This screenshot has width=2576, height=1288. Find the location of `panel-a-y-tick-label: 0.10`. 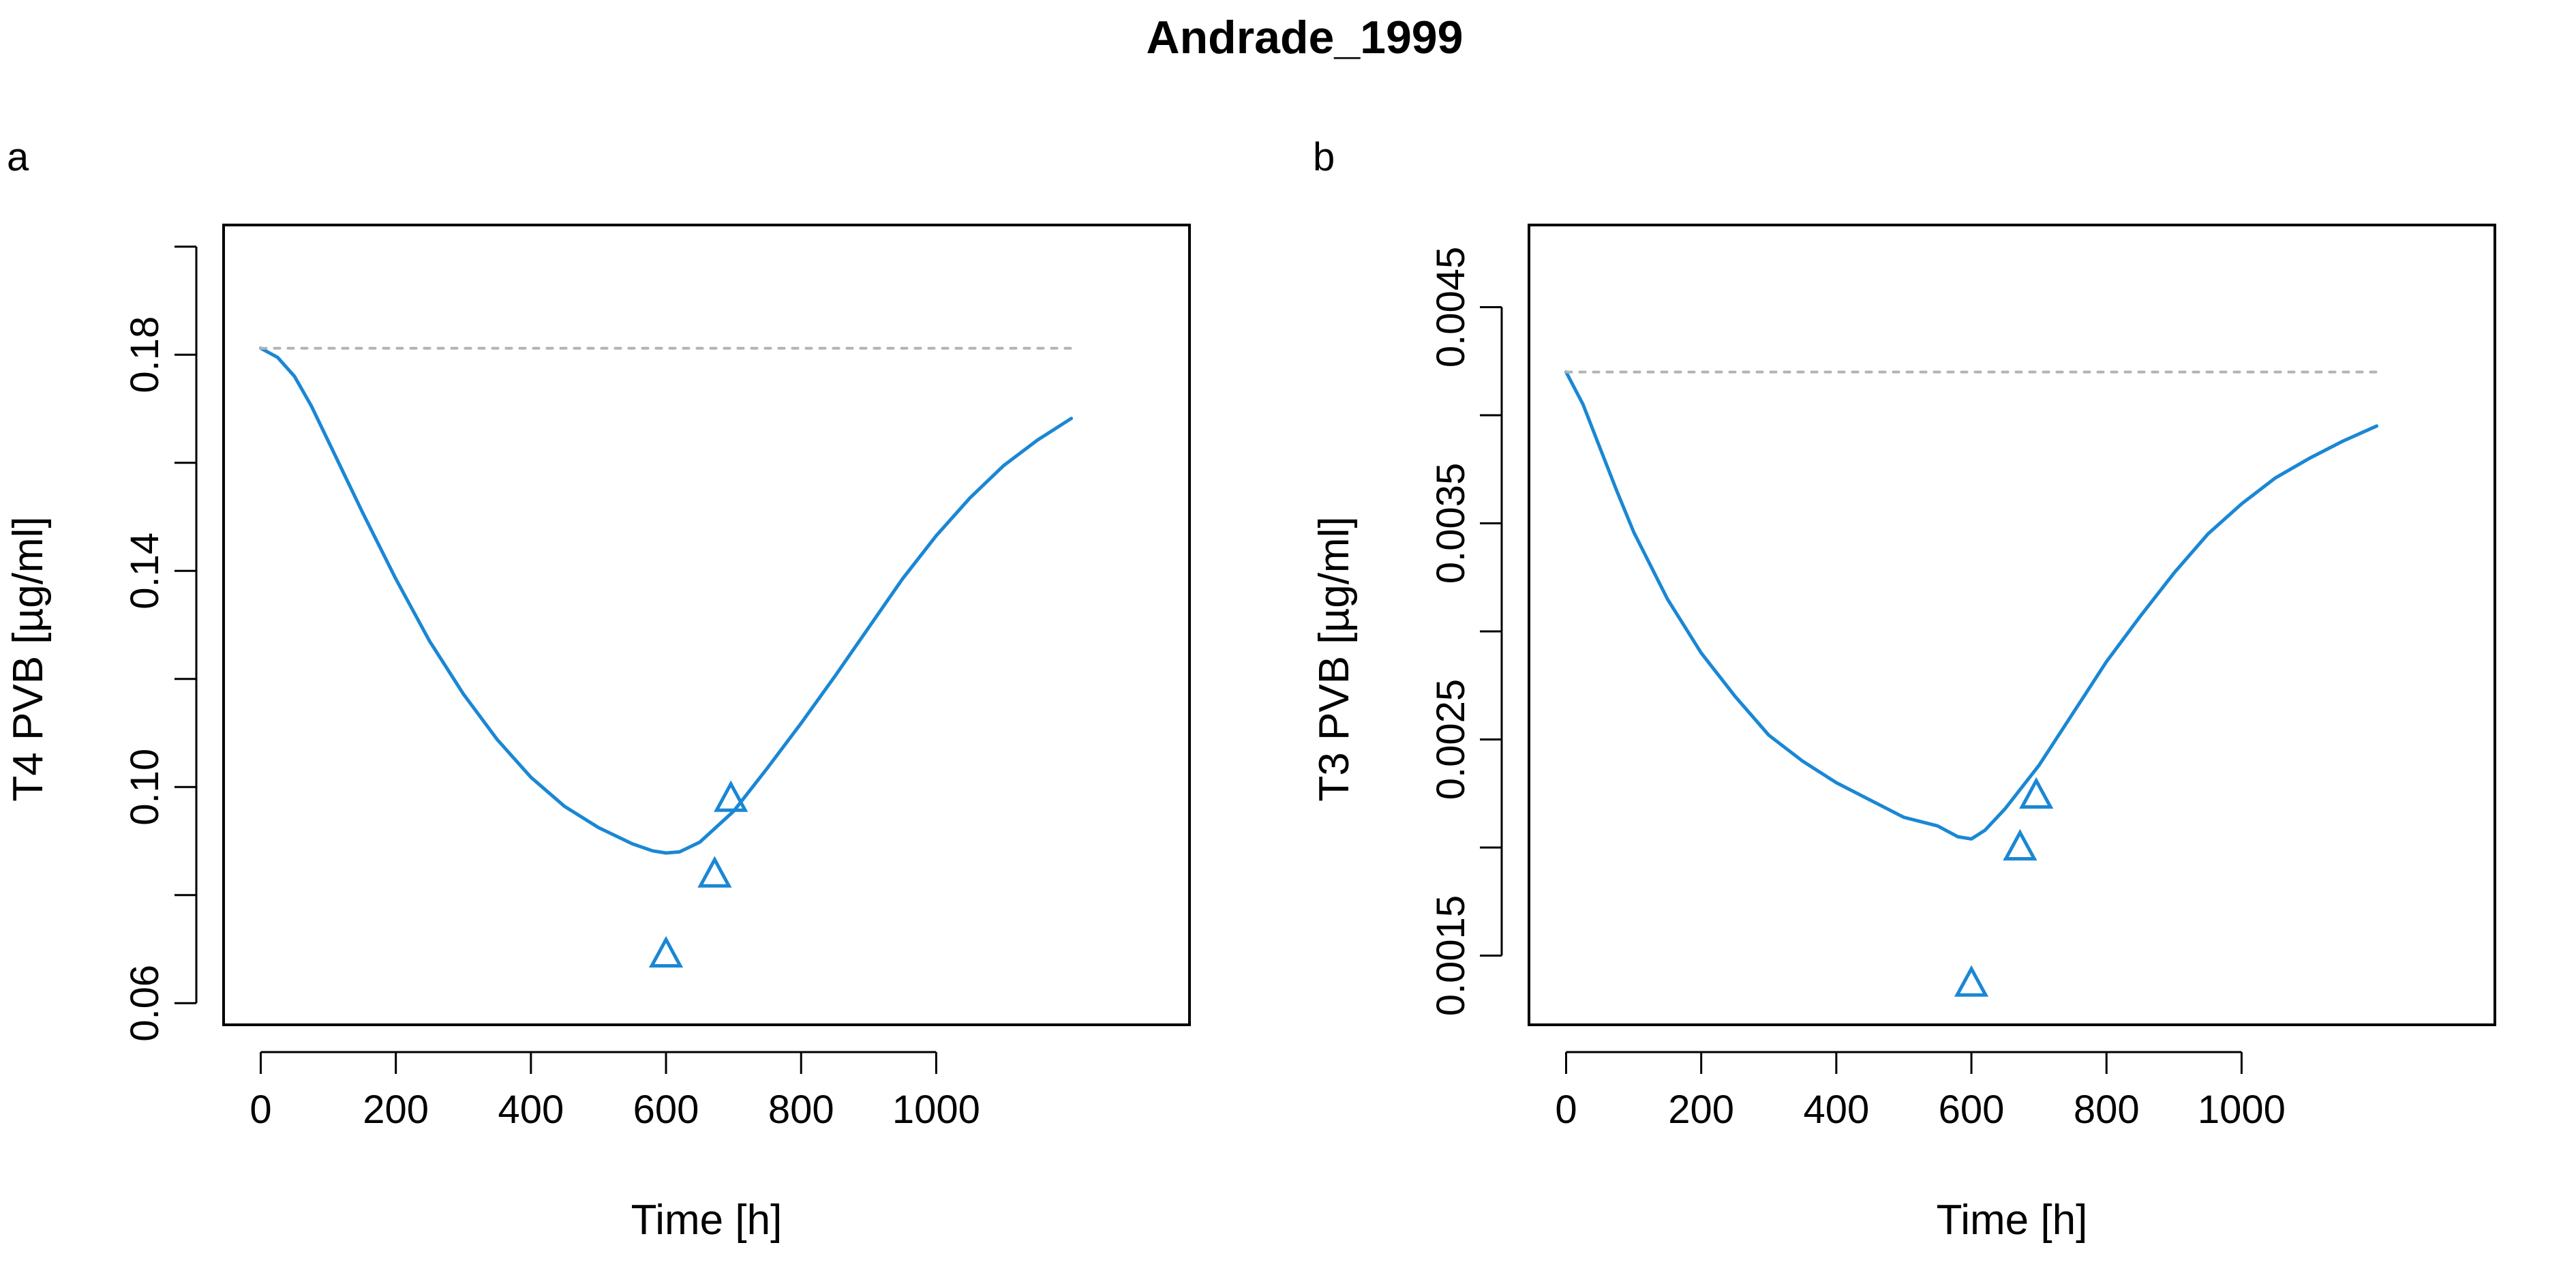

panel-a-y-tick-label: 0.10 is located at coordinates (145, 787).